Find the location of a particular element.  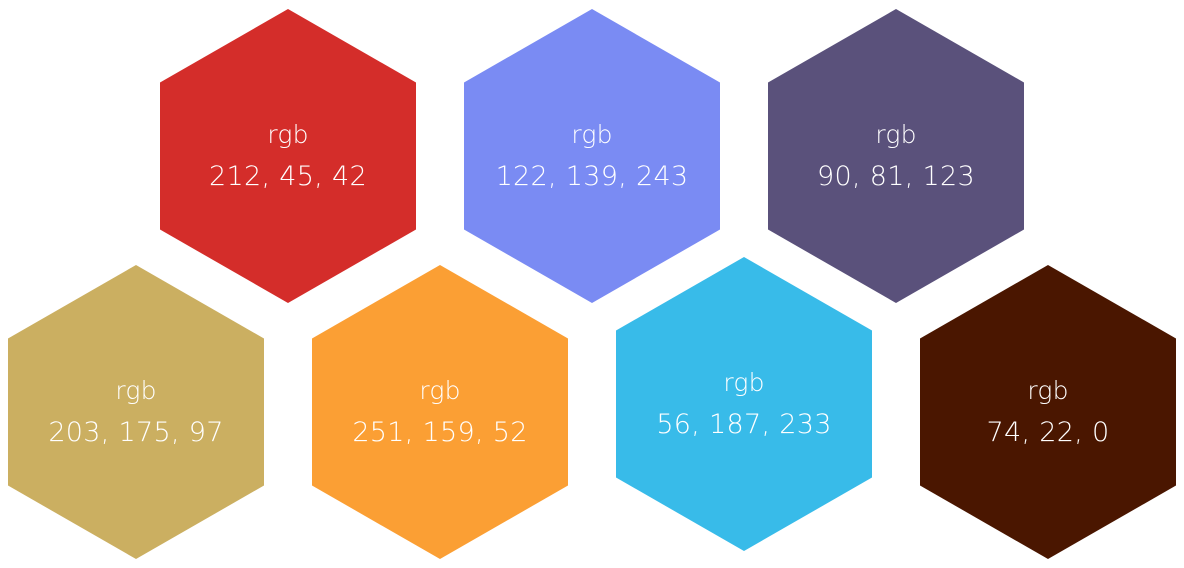

swatch-rgb-value: 74, 22, 0 is located at coordinates (1048, 432).